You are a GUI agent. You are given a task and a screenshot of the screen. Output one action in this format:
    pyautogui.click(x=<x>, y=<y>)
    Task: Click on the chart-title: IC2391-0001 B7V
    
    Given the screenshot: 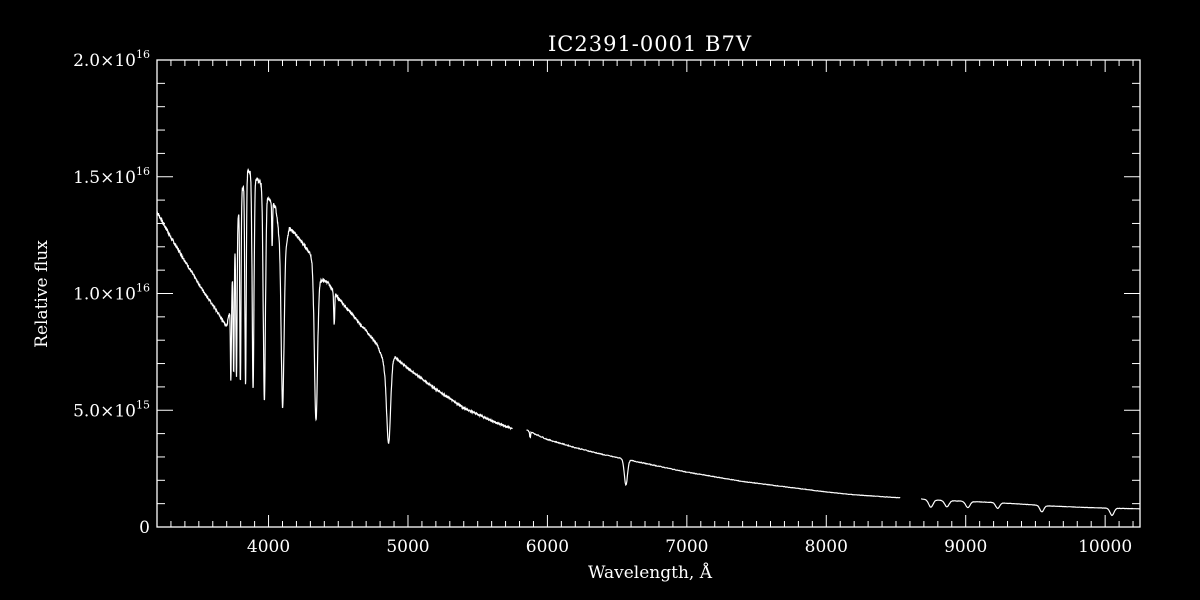 What is the action you would take?
    pyautogui.click(x=650, y=44)
    